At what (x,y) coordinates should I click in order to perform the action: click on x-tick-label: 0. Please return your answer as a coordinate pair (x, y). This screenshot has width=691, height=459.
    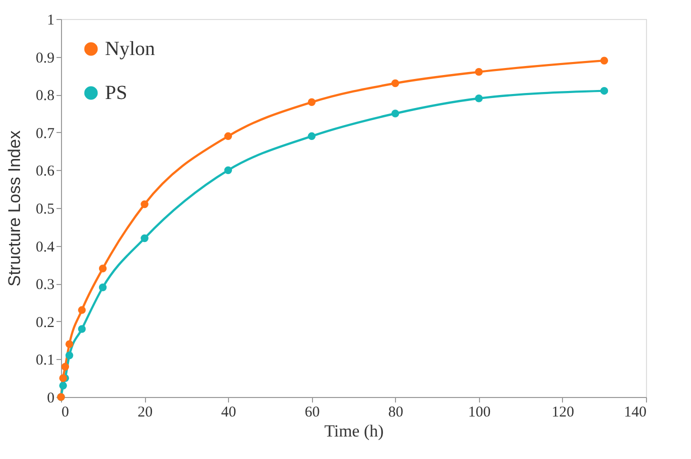
    Looking at the image, I should click on (65, 412).